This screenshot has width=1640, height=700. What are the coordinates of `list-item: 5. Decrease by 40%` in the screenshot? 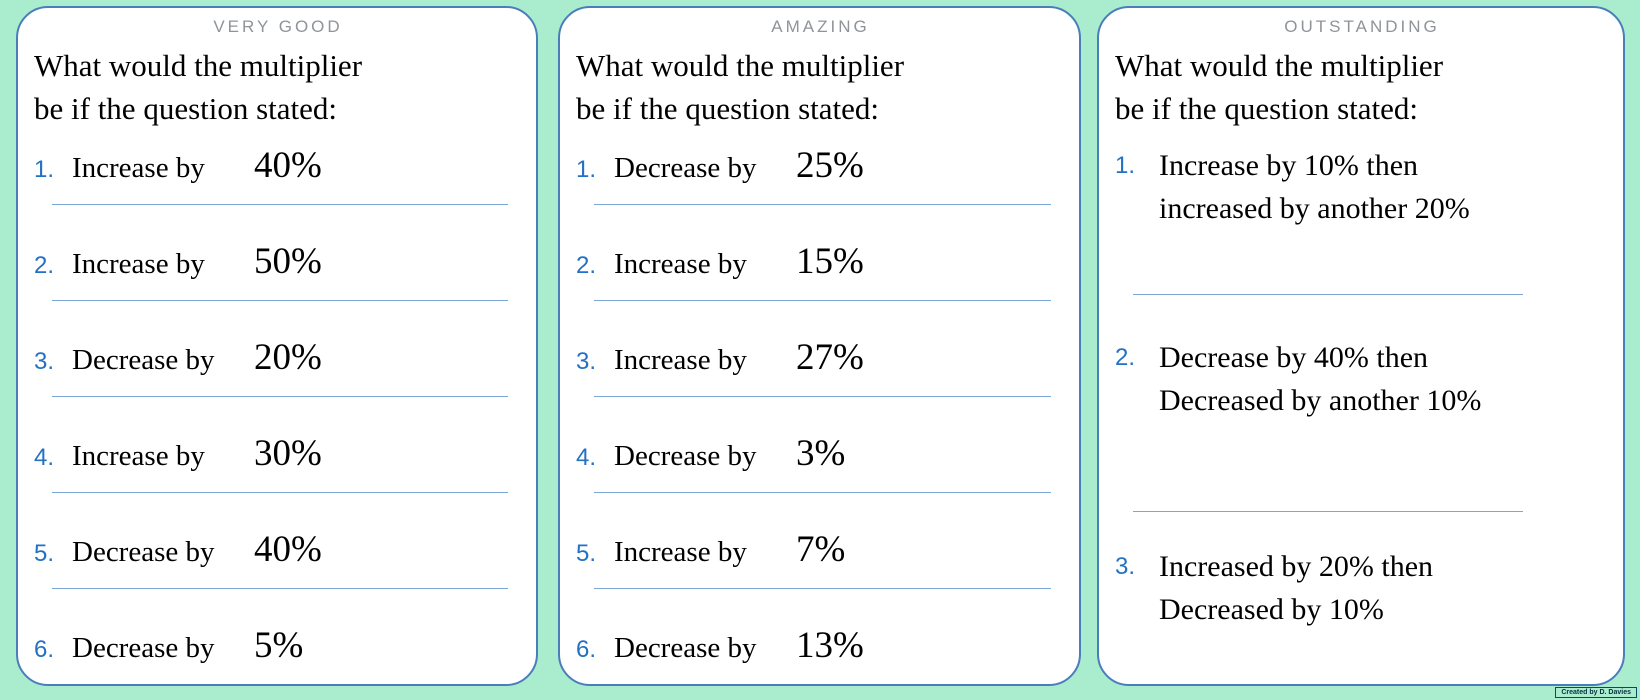 It's located at (278, 551).